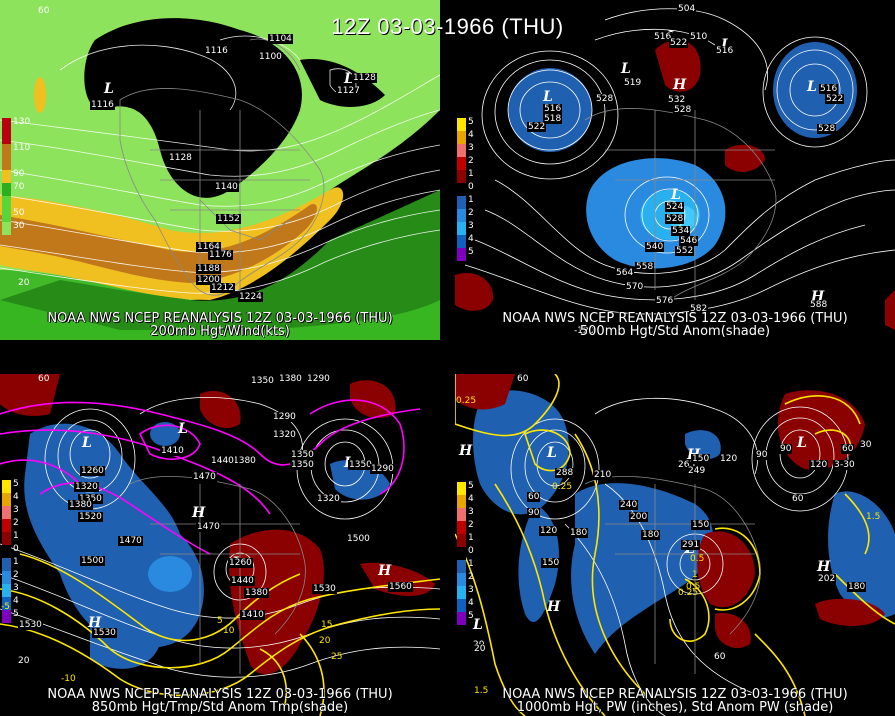  Describe the element at coordinates (827, 579) in the screenshot. I see `contour-label: 202` at that location.